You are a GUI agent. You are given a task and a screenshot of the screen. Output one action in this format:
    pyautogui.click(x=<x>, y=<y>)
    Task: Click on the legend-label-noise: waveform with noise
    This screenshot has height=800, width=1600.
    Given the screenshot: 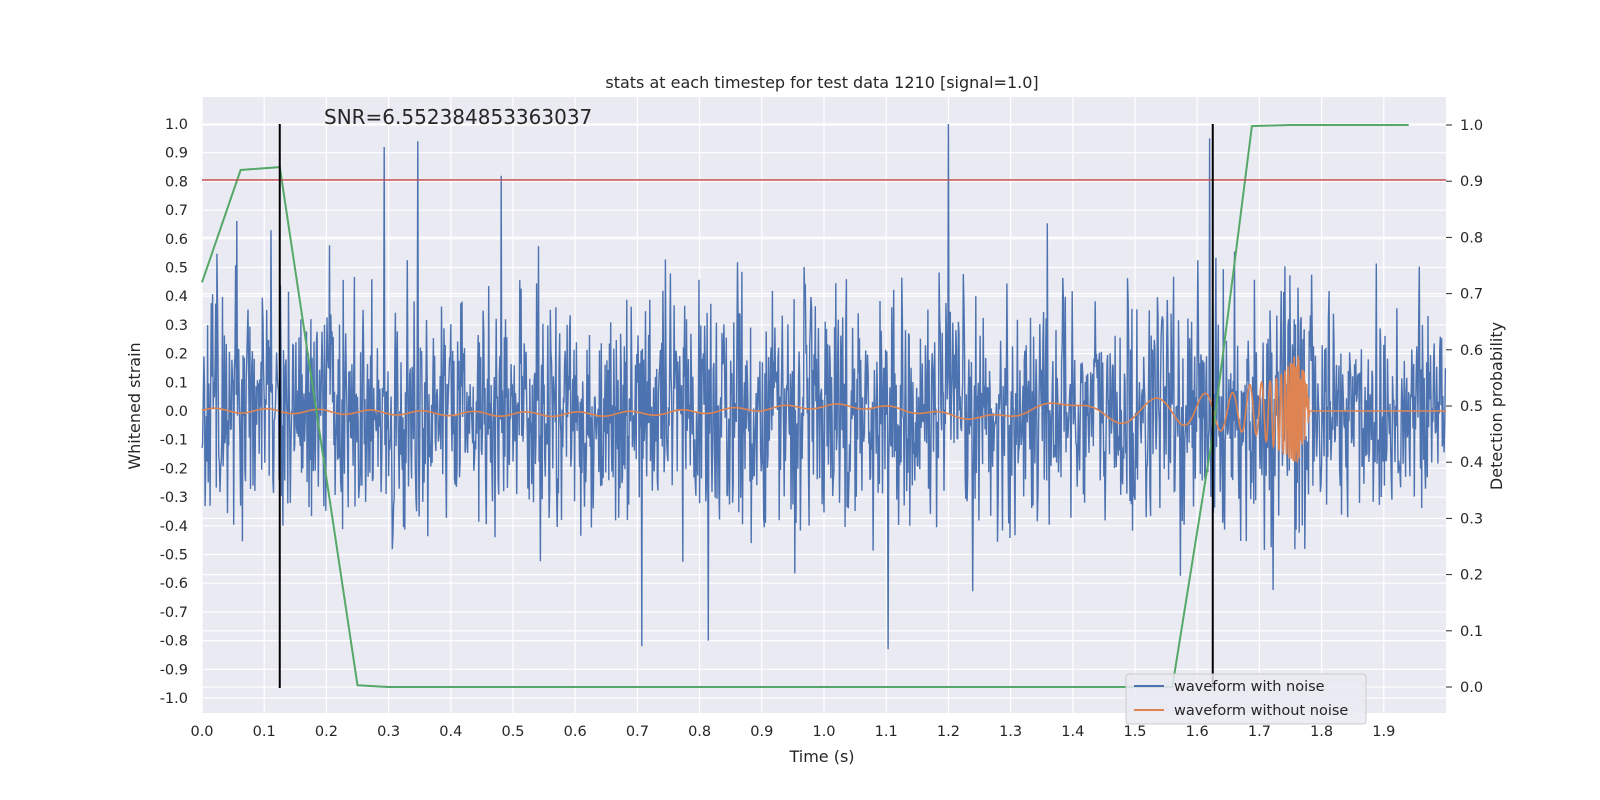 What is the action you would take?
    pyautogui.click(x=1249, y=687)
    